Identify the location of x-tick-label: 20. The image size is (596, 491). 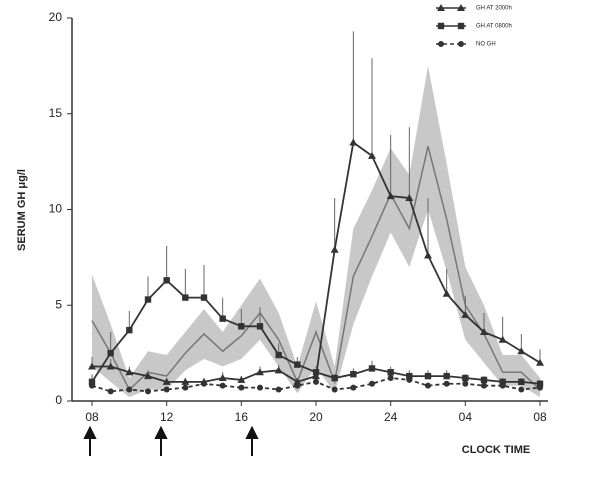
(316, 417).